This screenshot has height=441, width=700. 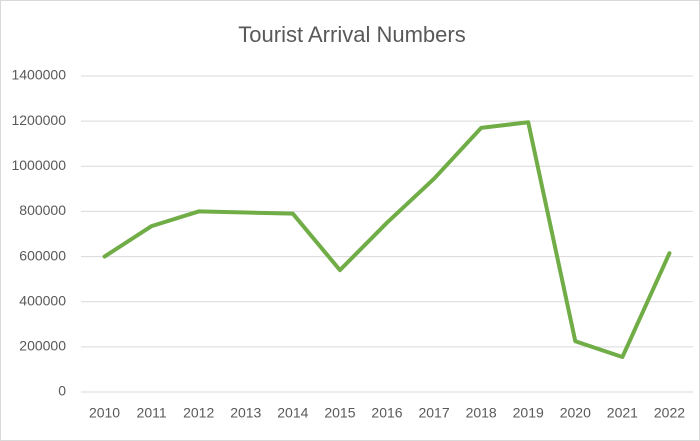 What do you see at coordinates (38, 75) in the screenshot?
I see `y-tick-label: 1400000` at bounding box center [38, 75].